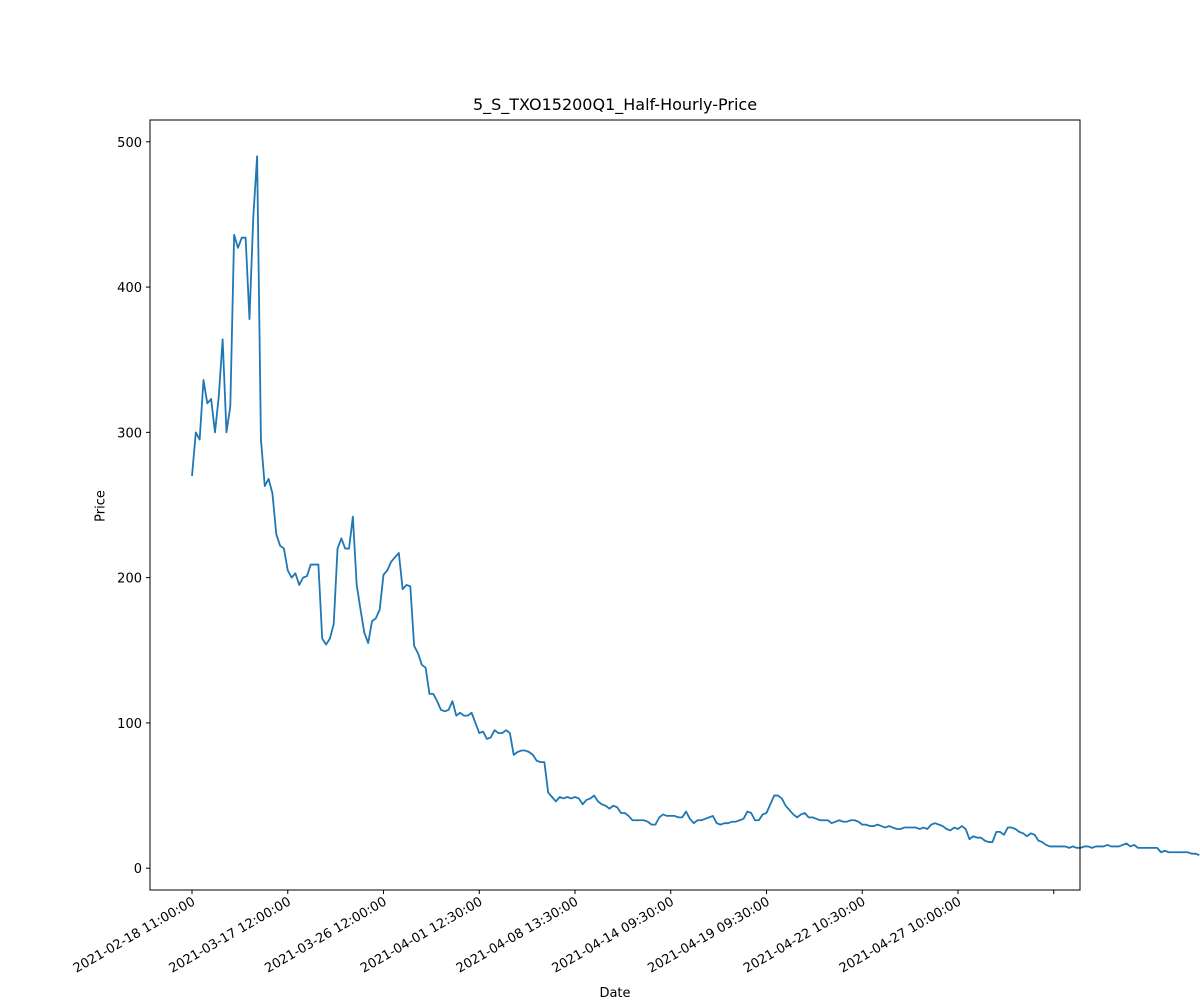 The image size is (1200, 1001). Describe the element at coordinates (129, 143) in the screenshot. I see `y-tick-label: 500` at that location.